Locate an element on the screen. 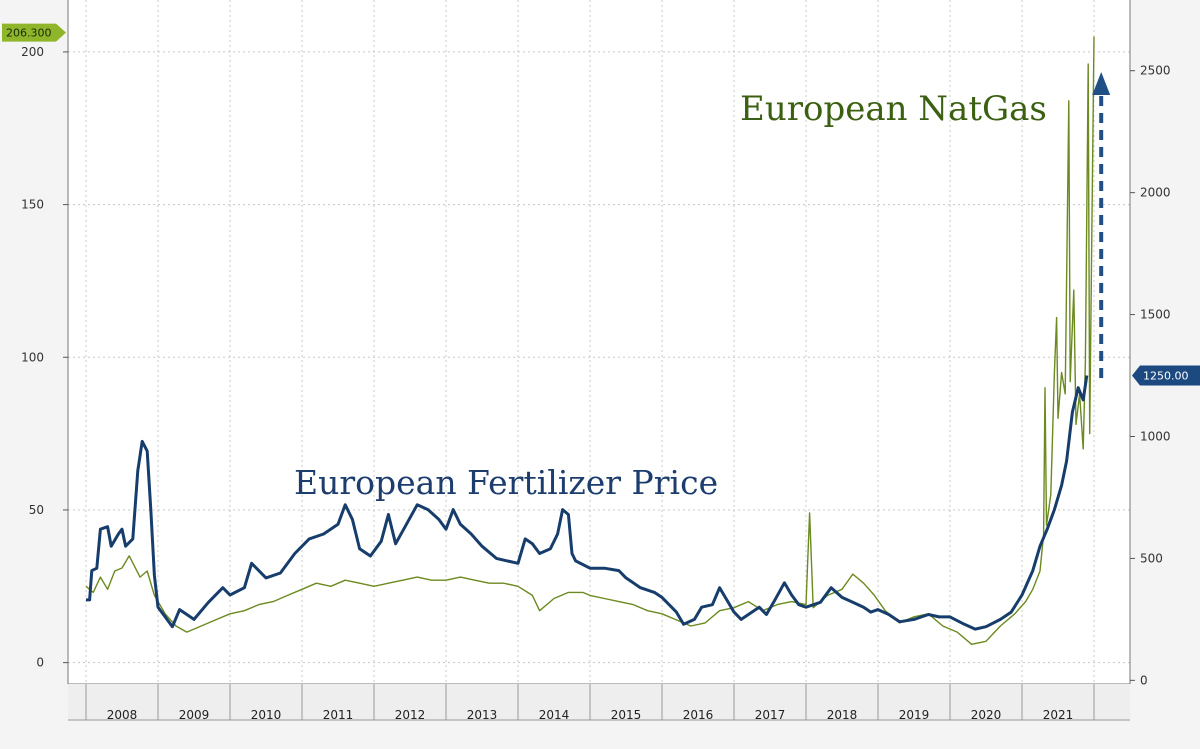  trend-arrow-head is located at coordinates (1101, 83).